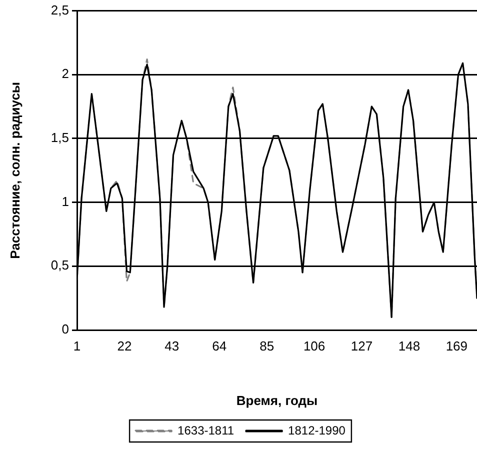 Image resolution: width=477 pixels, height=457 pixels. What do you see at coordinates (65, 329) in the screenshot?
I see `y-tick-label: 0` at bounding box center [65, 329].